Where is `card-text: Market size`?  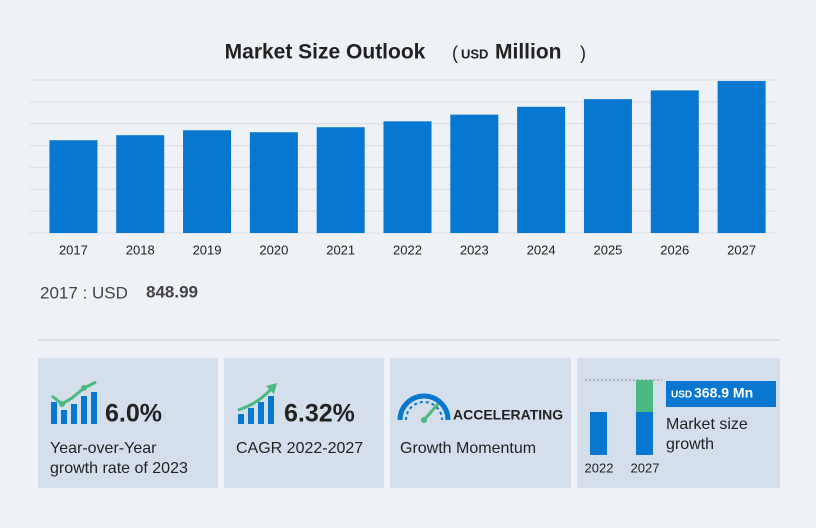 card-text: Market size is located at coordinates (707, 424).